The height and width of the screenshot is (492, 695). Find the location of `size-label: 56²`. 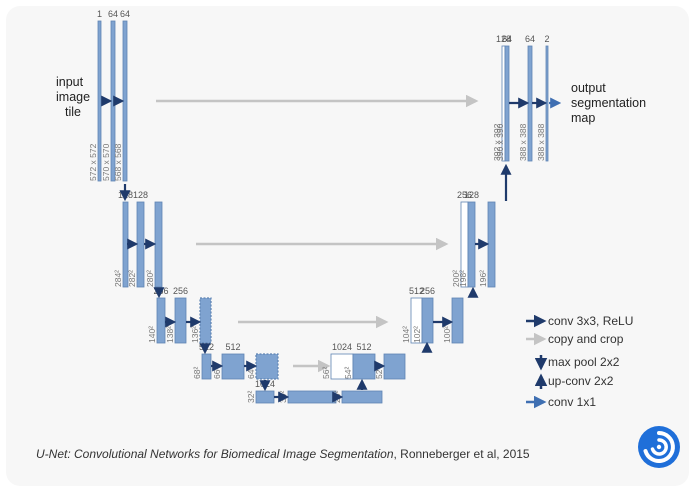

size-label: 56² is located at coordinates (326, 373).